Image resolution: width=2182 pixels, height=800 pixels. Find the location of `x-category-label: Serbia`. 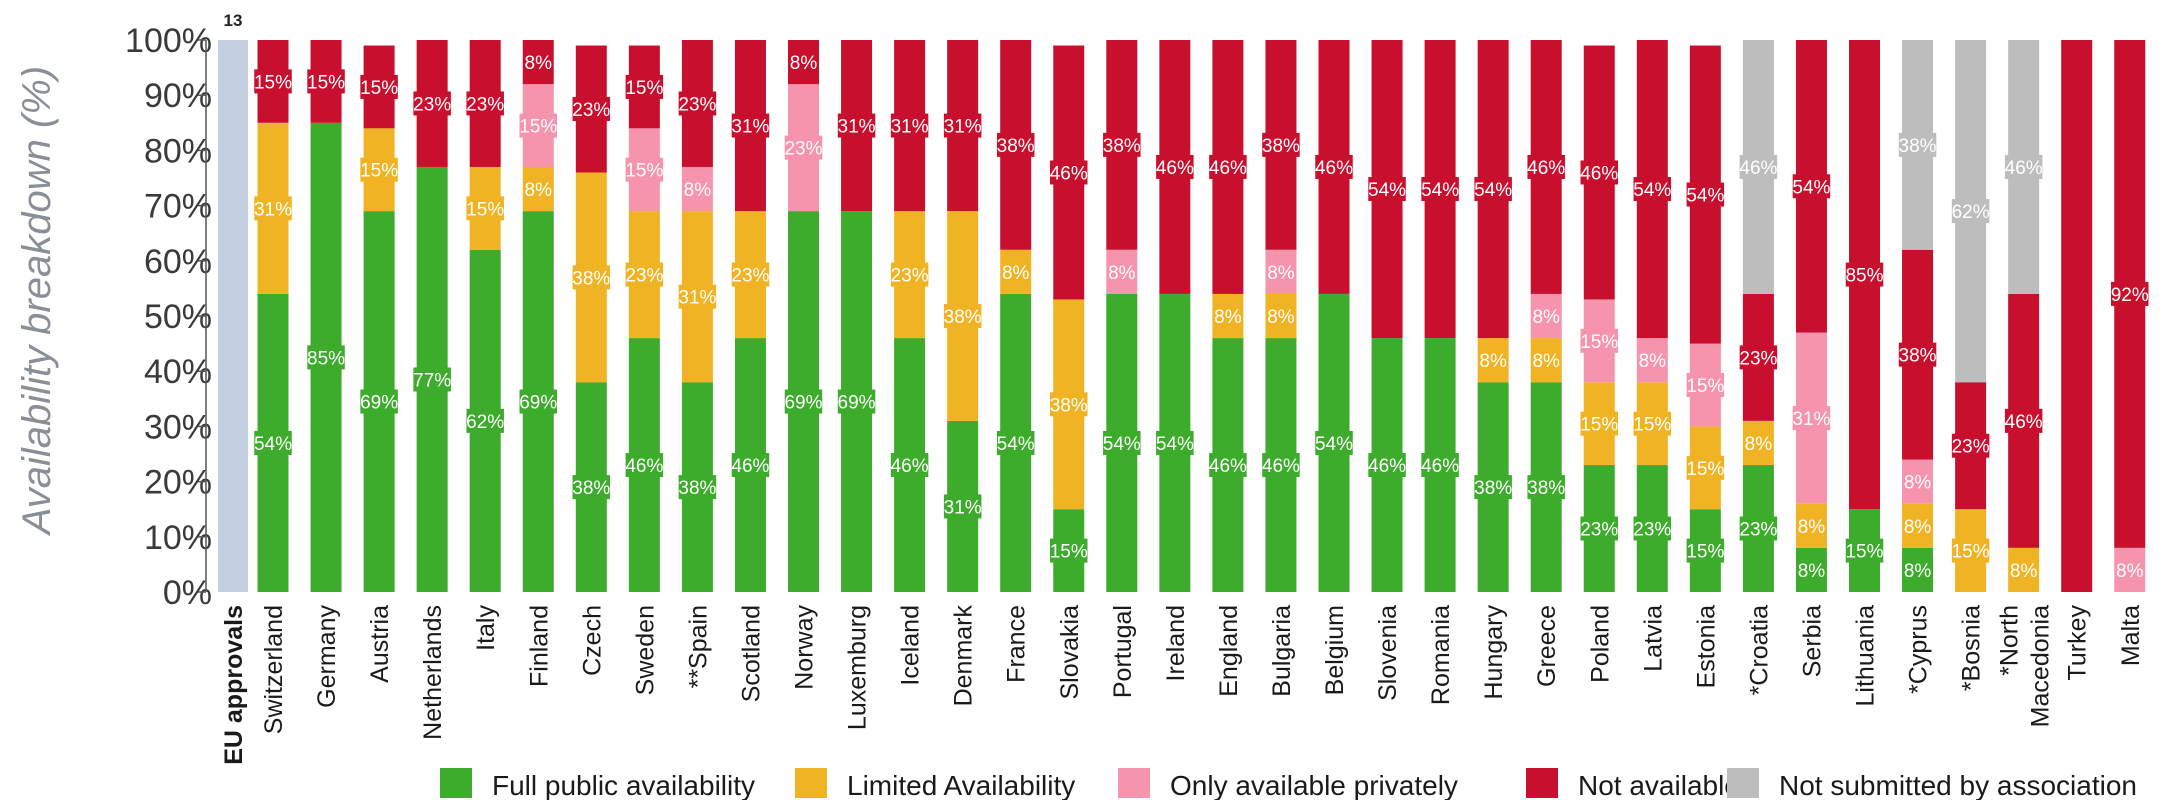

x-category-label: Serbia is located at coordinates (1812, 641).